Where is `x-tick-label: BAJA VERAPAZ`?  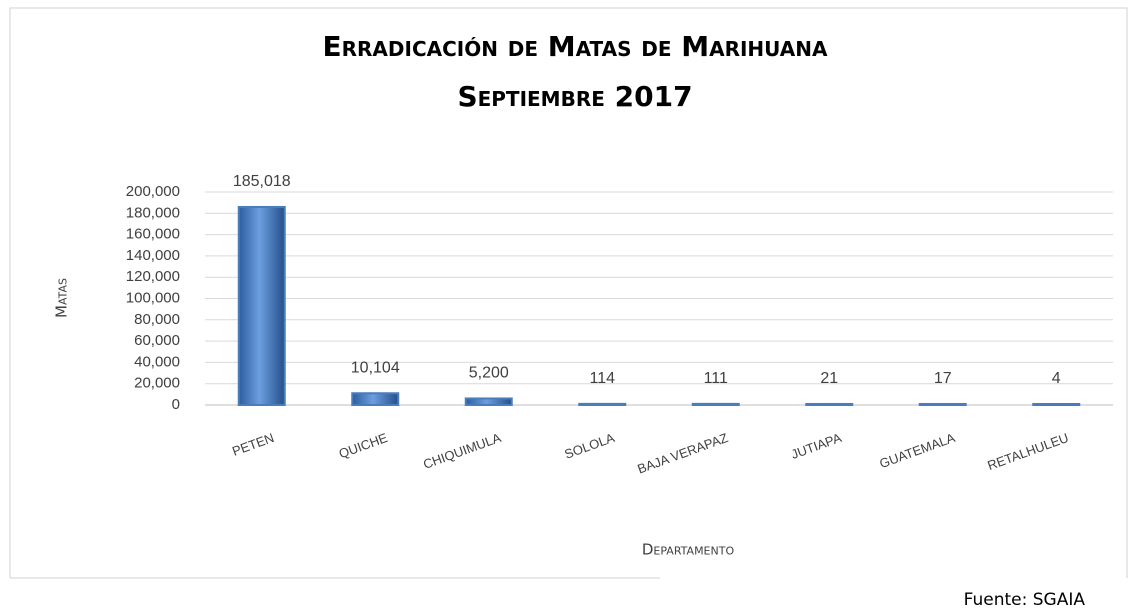 x-tick-label: BAJA VERAPAZ is located at coordinates (682, 453).